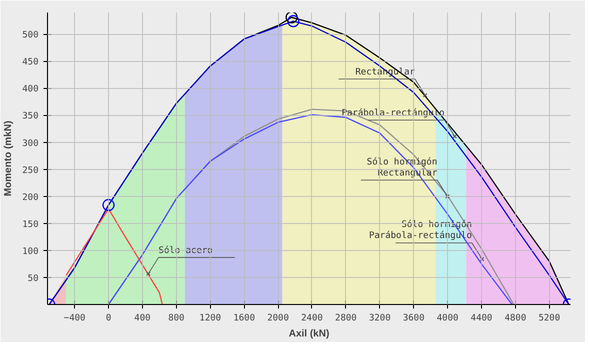  I want to click on x-tick-label: 0, so click(109, 319).